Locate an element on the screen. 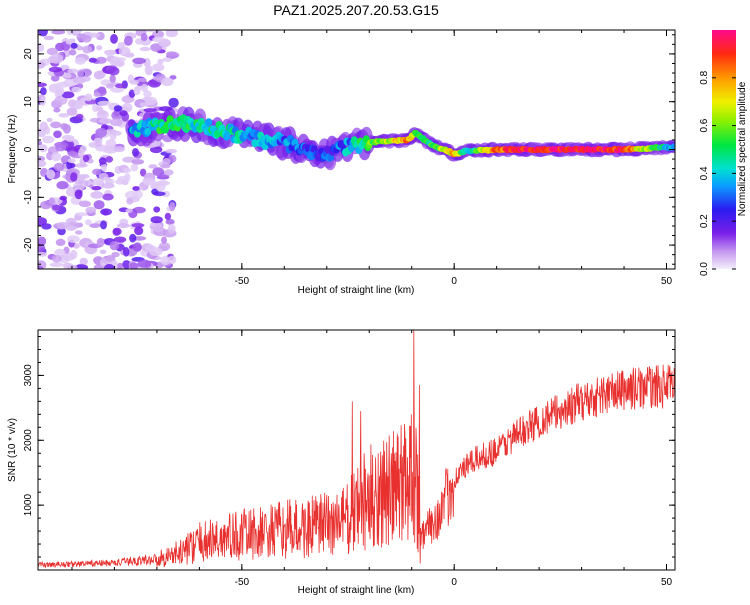 This screenshot has width=750, height=605. x-tick-label: 50 is located at coordinates (667, 582).